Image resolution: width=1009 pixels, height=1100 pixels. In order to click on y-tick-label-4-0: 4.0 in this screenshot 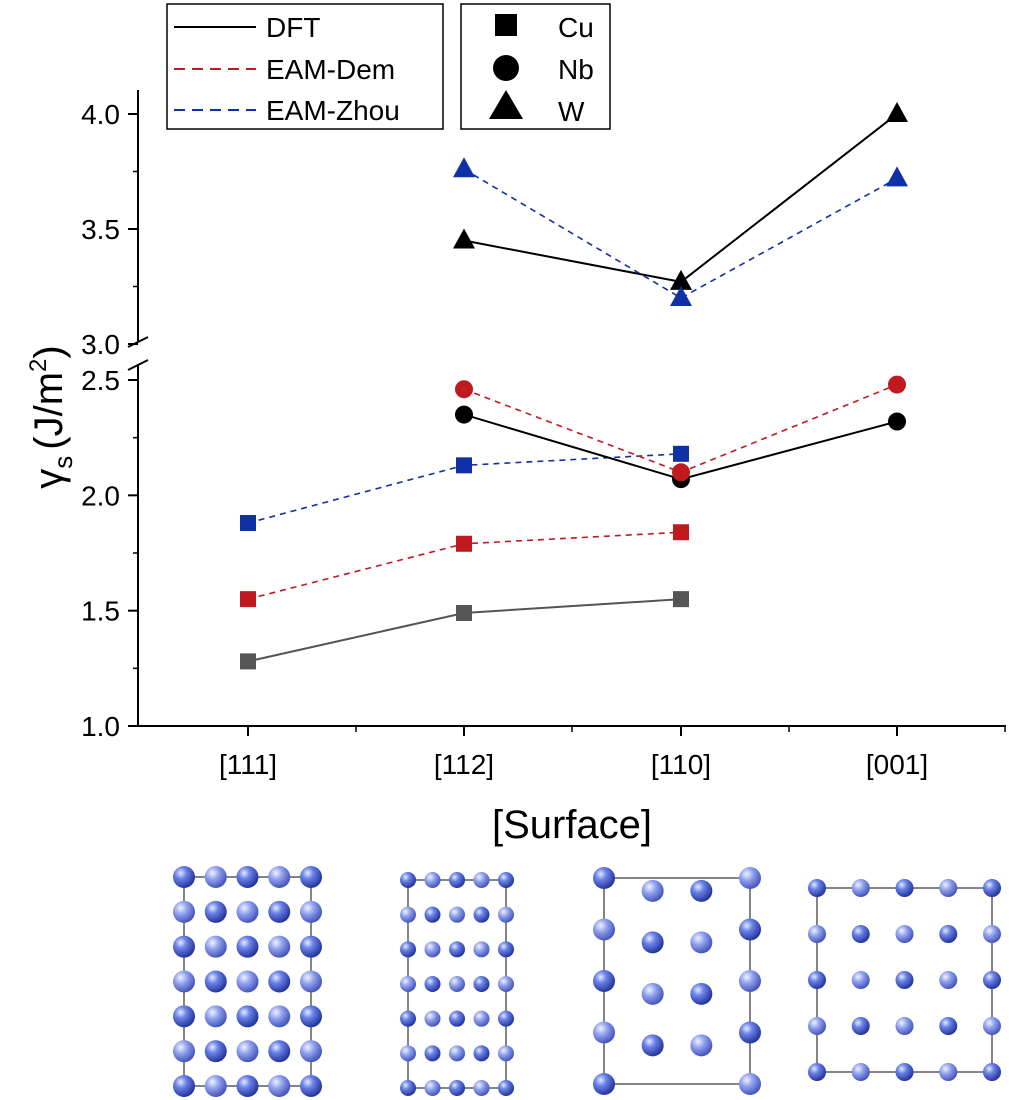, I will do `click(100, 114)`.